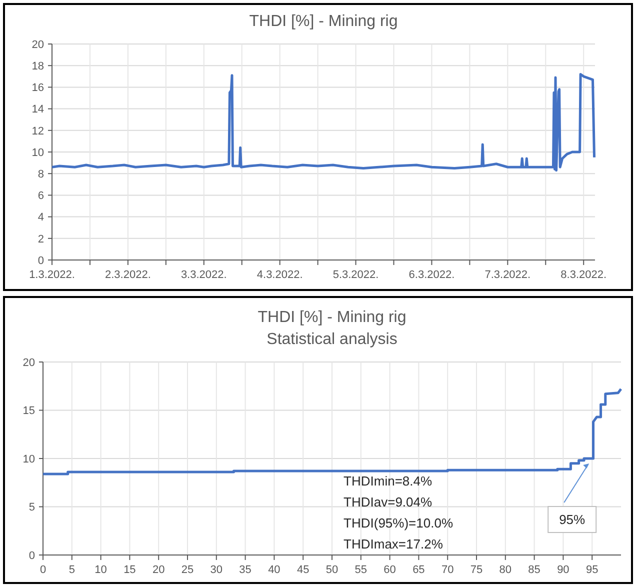 This screenshot has height=585, width=635. What do you see at coordinates (41, 174) in the screenshot?
I see `y-tick-label: 8` at bounding box center [41, 174].